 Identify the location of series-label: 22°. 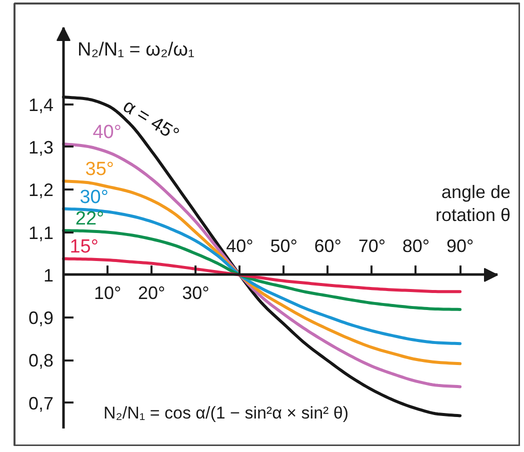
(89, 219).